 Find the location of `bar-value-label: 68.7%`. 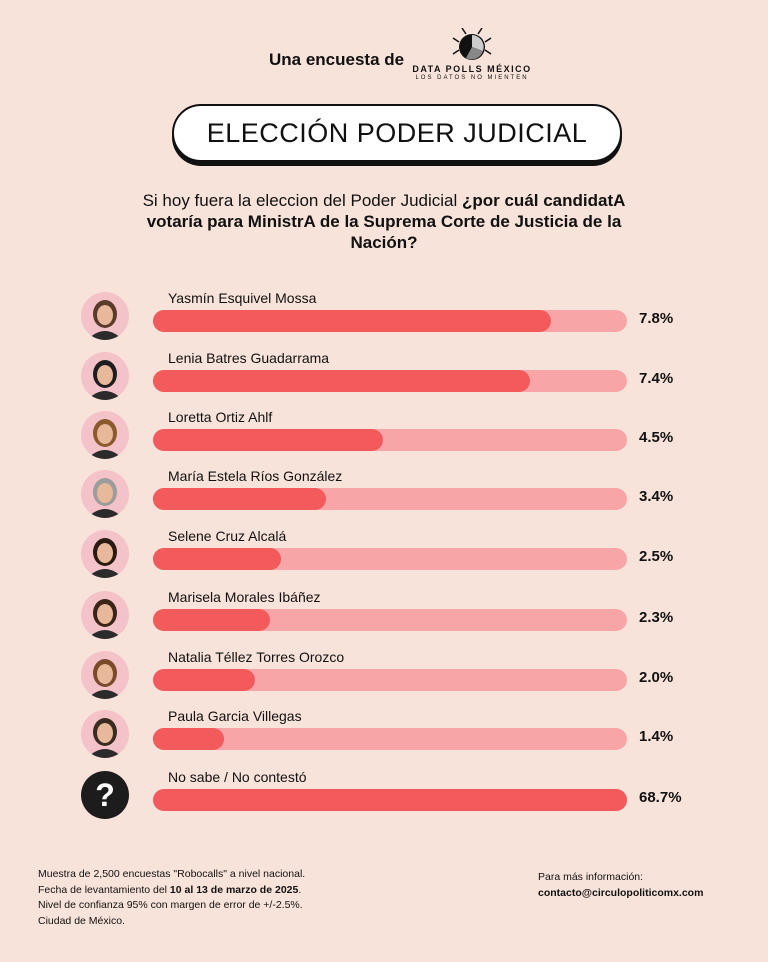

bar-value-label: 68.7% is located at coordinates (660, 797).